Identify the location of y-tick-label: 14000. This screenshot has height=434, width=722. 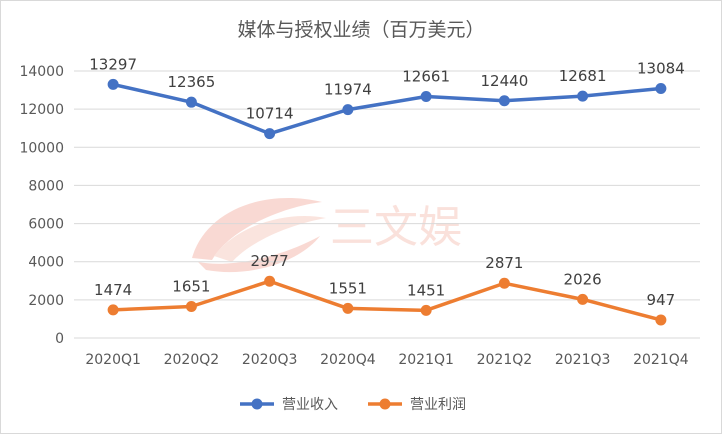
(41, 72).